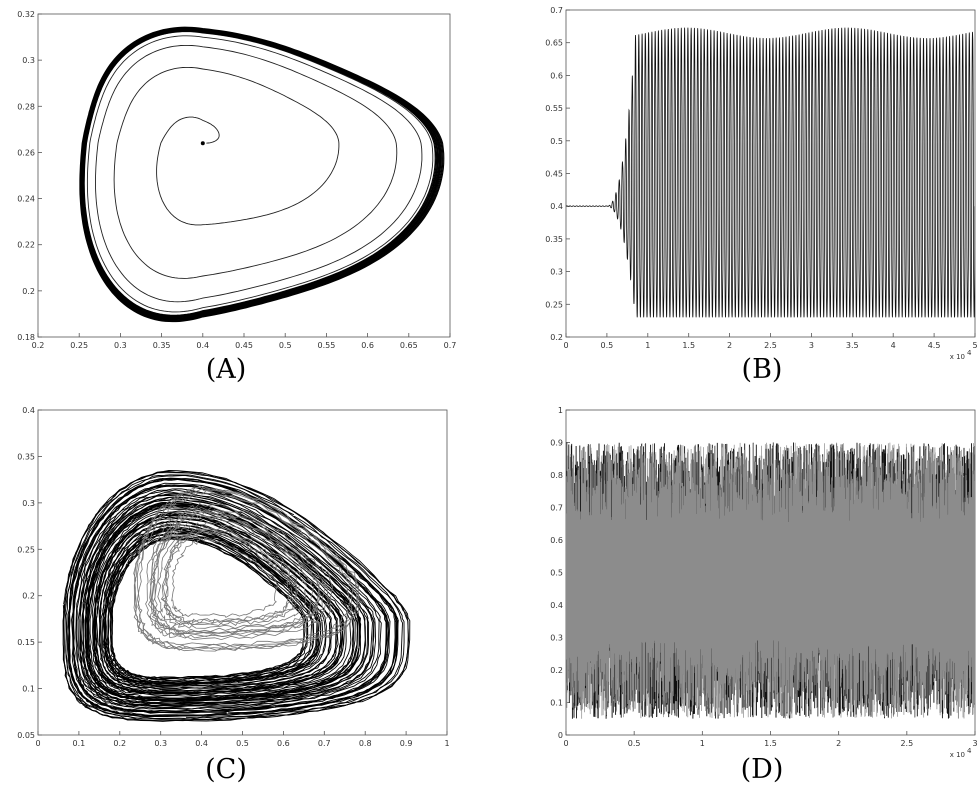 The image size is (977, 786). Describe the element at coordinates (26, 152) in the screenshot. I see `y-tick-label: 0.26` at that location.